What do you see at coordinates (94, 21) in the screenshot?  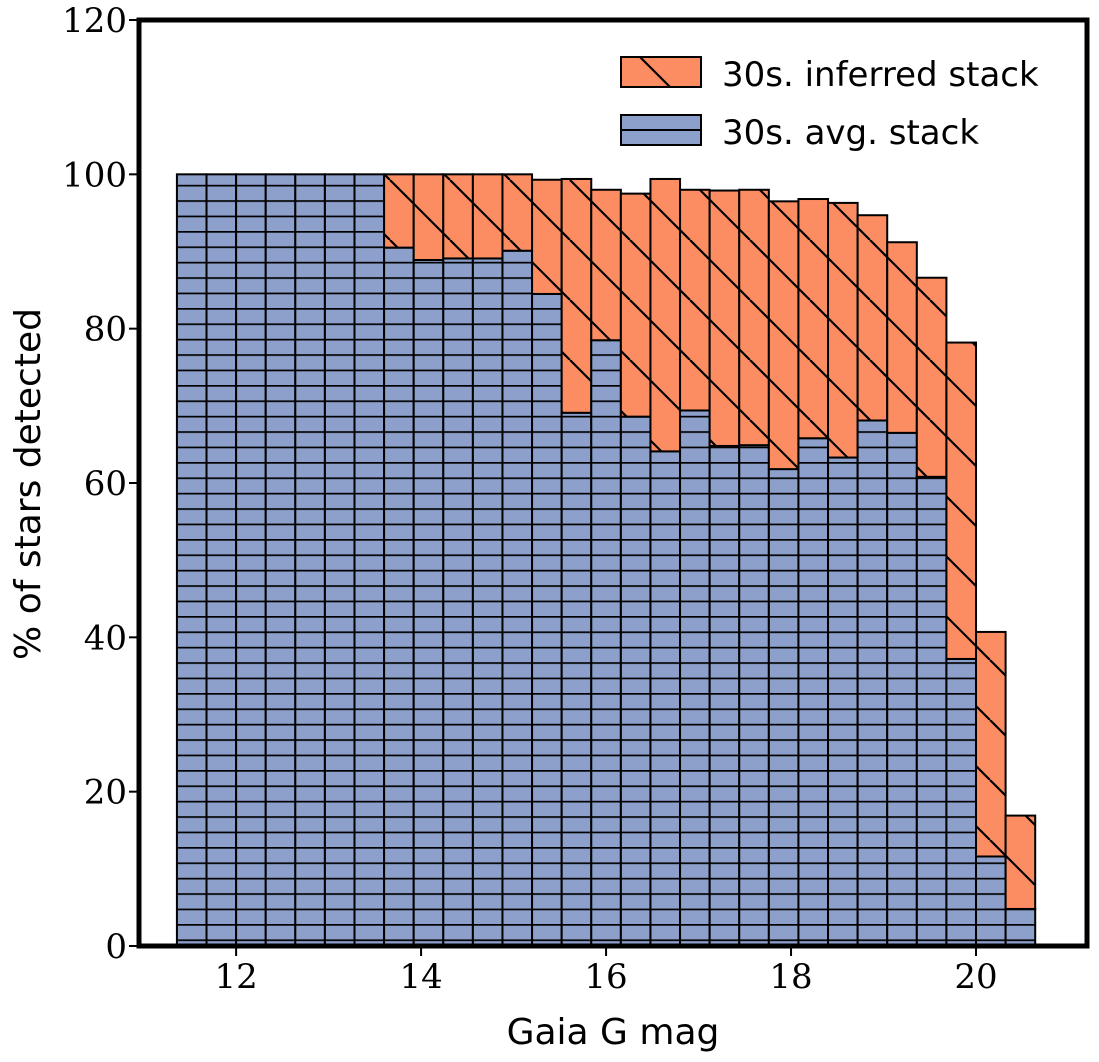 I see `y-tick-label: 120` at bounding box center [94, 21].